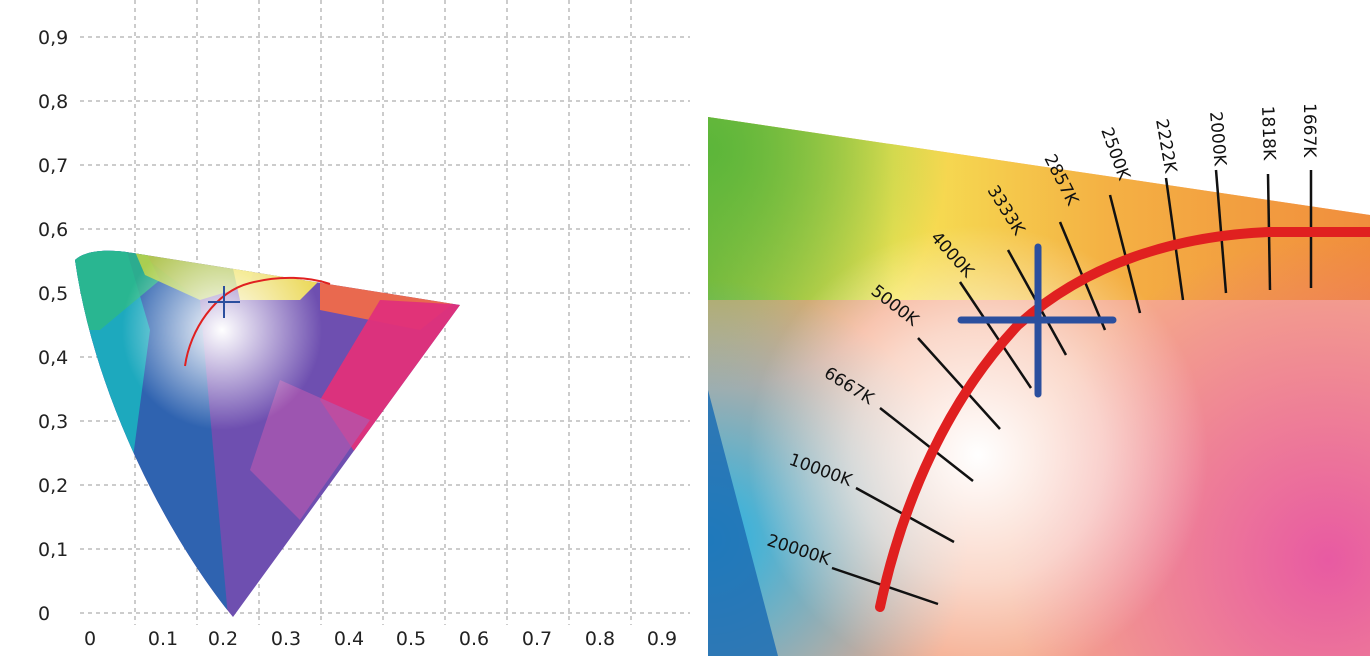 The height and width of the screenshot is (656, 1370). I want to click on cct-label-2500k: 2500K, so click(1115, 154).